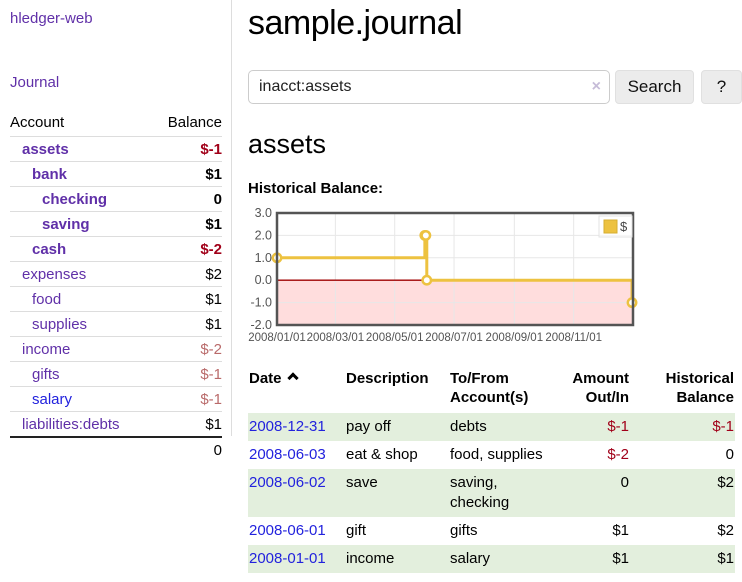  Describe the element at coordinates (397, 390) in the screenshot. I see `column-header-description: Description` at that location.